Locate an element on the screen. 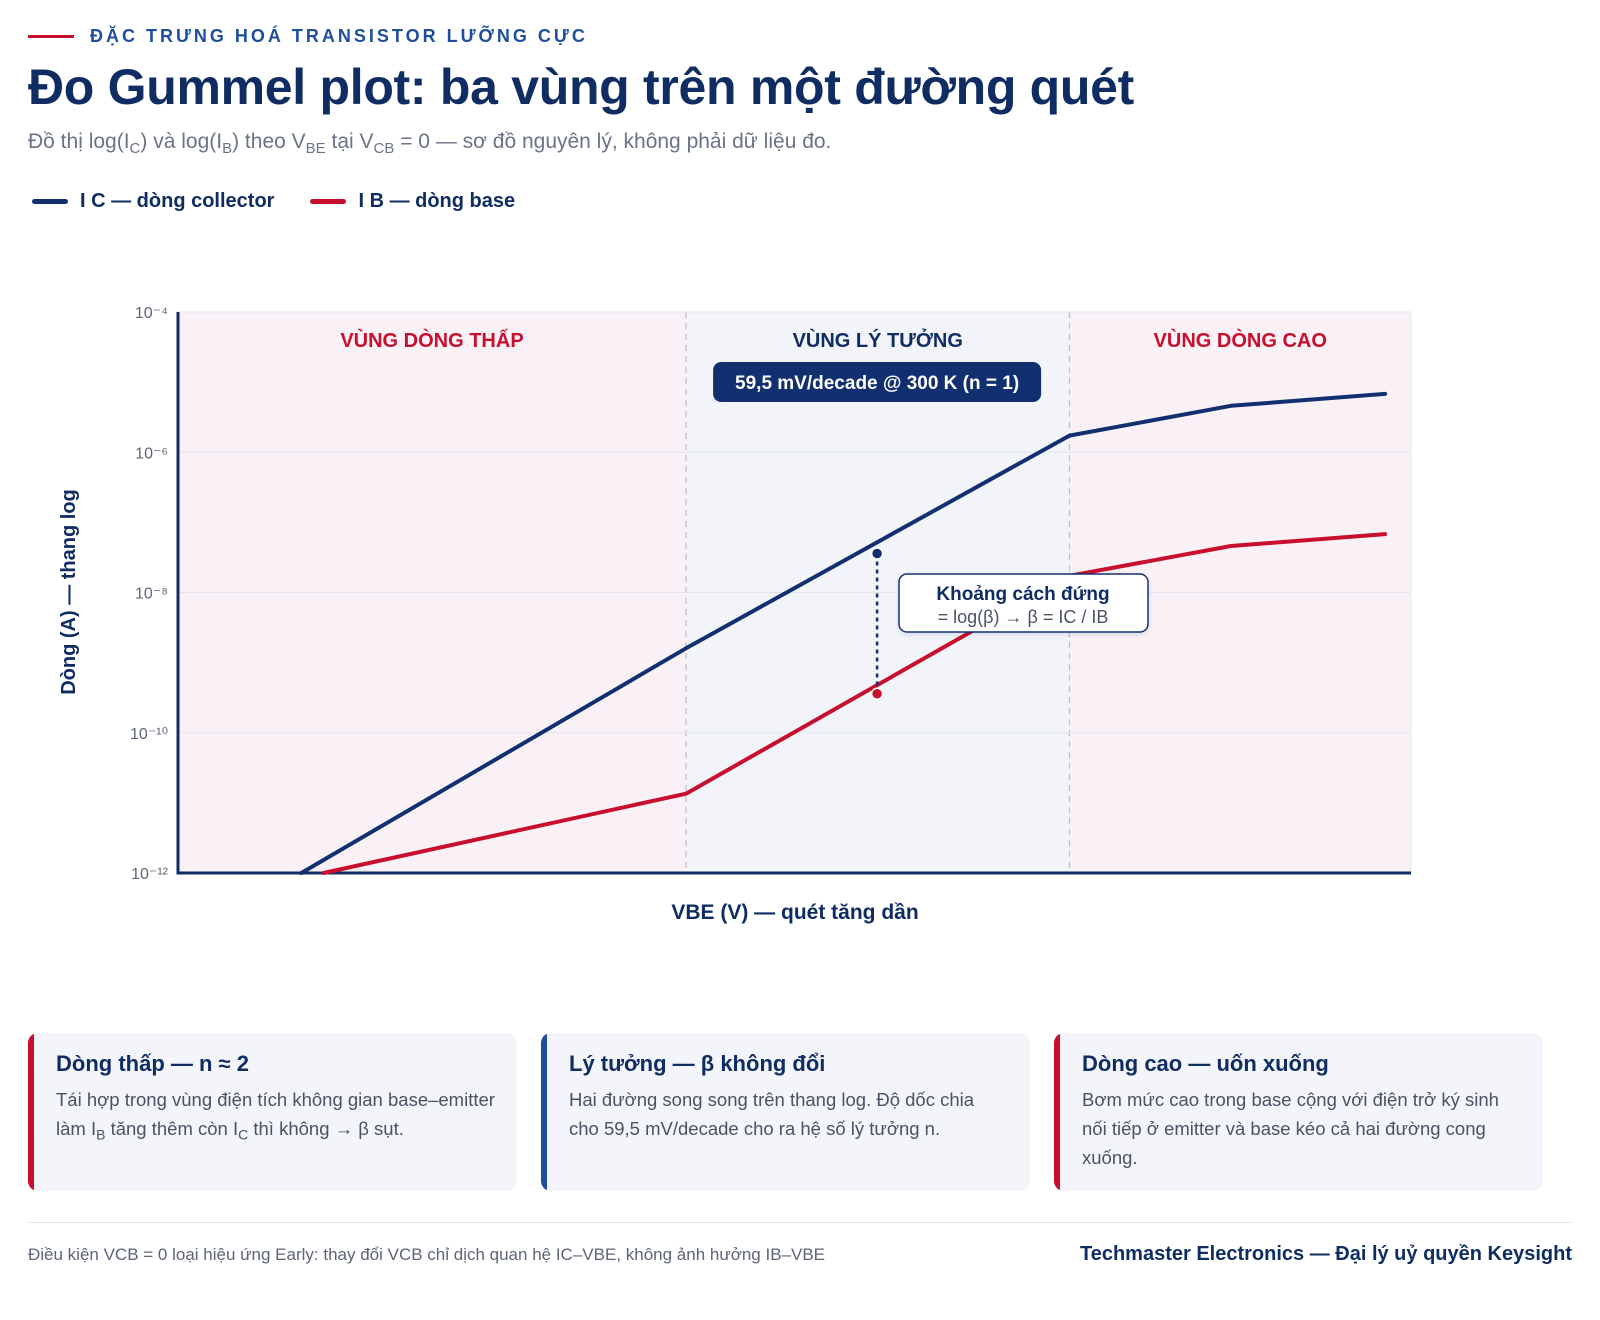  region-label: VÙNG DÒNG THẤP is located at coordinates (431, 340).